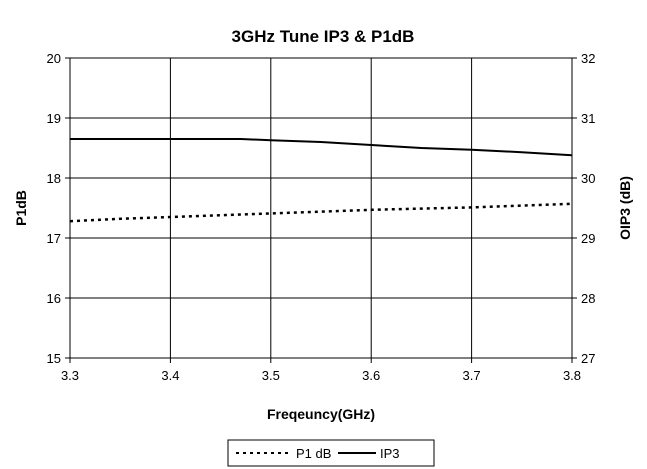 The image size is (647, 469). What do you see at coordinates (271, 375) in the screenshot?
I see `x-tick-label: 3.5` at bounding box center [271, 375].